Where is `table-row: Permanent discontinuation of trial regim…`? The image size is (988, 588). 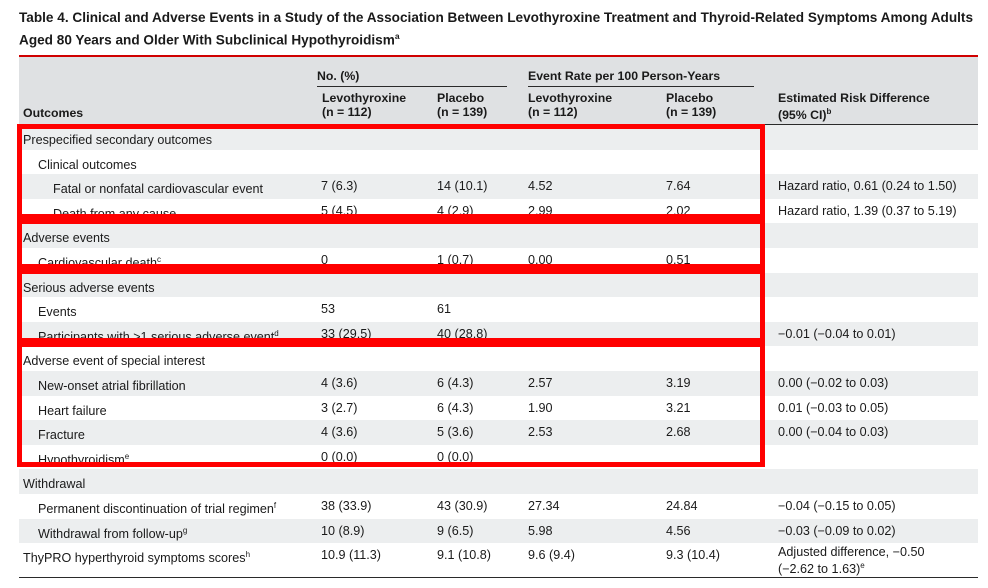
table-row: Permanent discontinuation of trial regim… is located at coordinates (498, 506).